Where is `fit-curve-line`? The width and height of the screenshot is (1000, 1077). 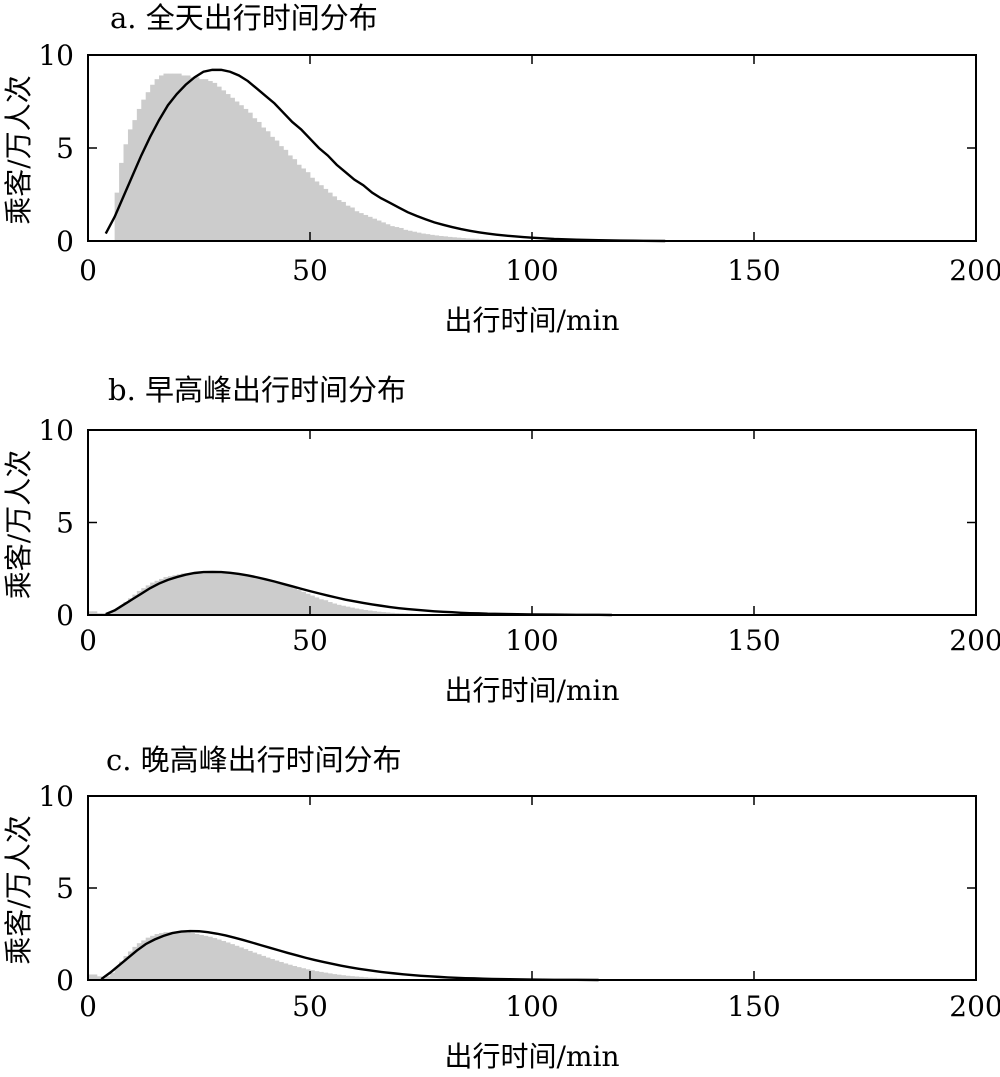 fit-curve-line is located at coordinates (385, 155).